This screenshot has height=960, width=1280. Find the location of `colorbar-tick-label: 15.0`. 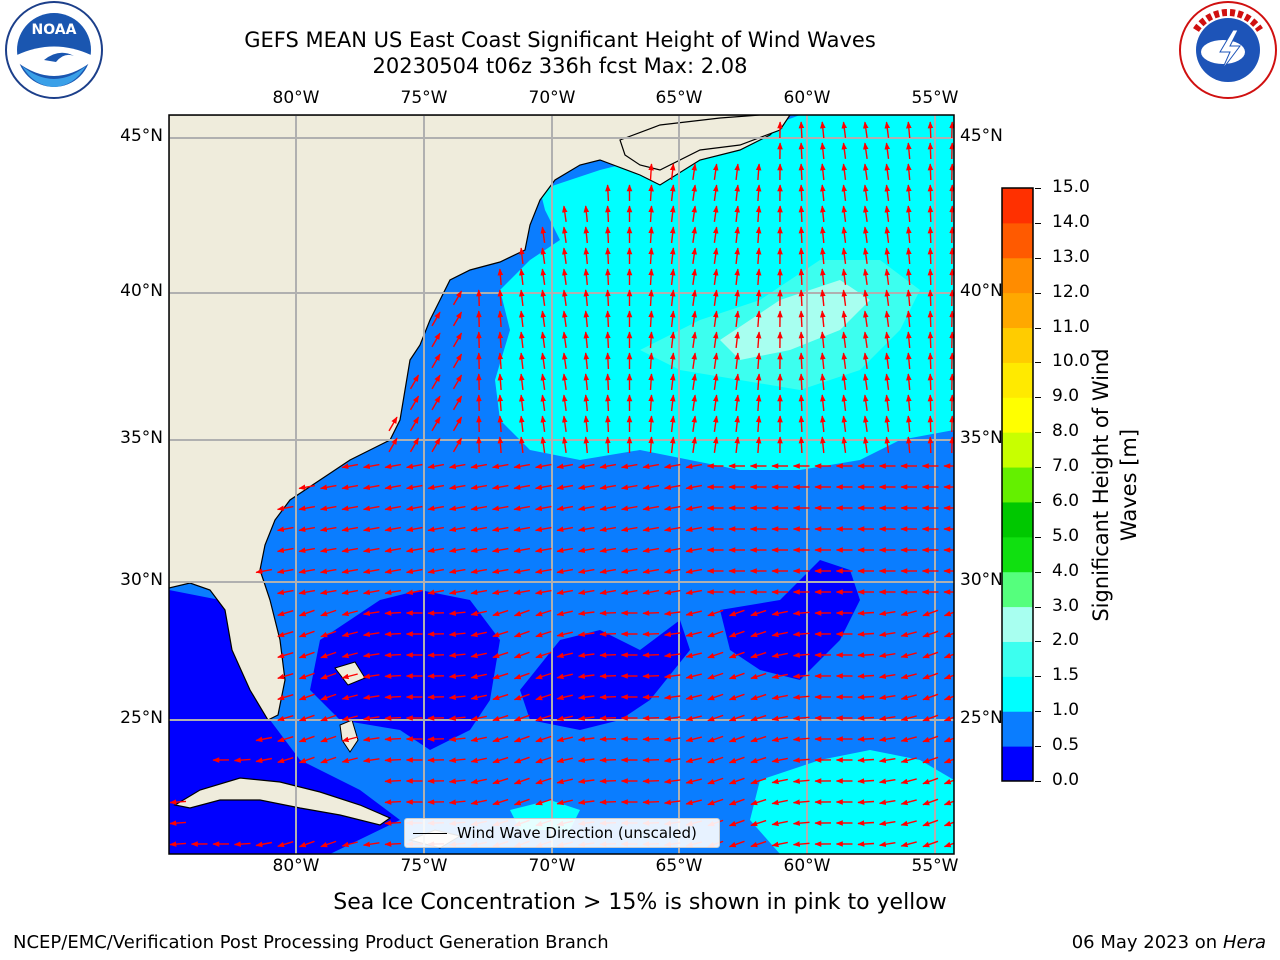

colorbar-tick-label: 15.0 is located at coordinates (1071, 187).